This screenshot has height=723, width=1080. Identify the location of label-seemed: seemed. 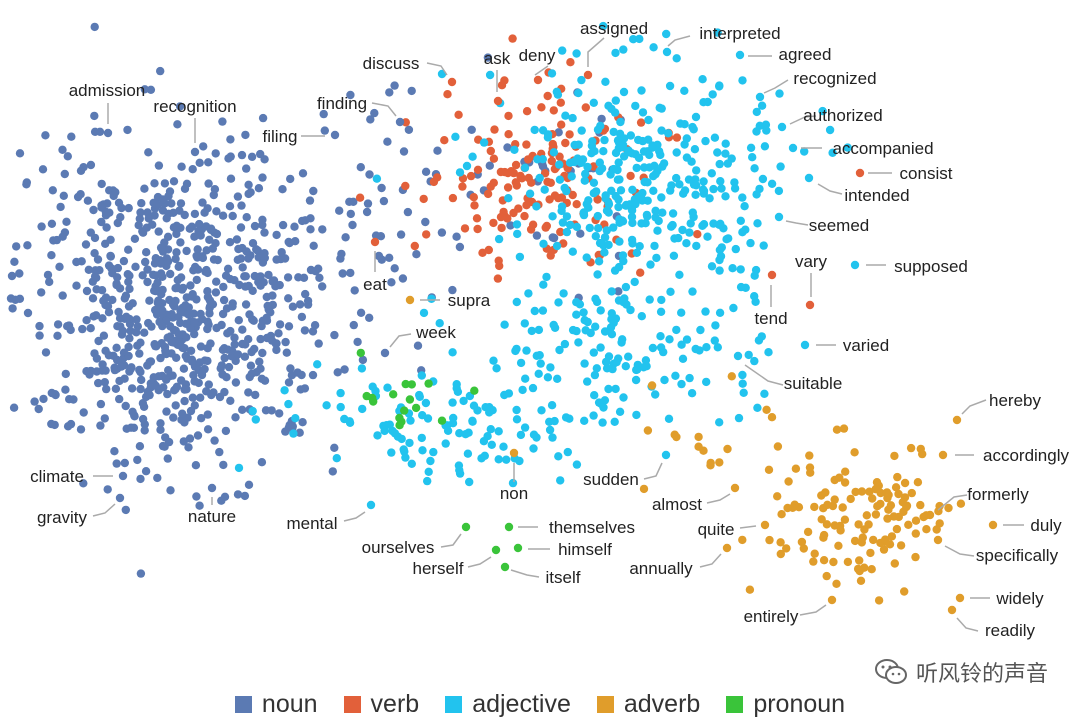
(839, 225).